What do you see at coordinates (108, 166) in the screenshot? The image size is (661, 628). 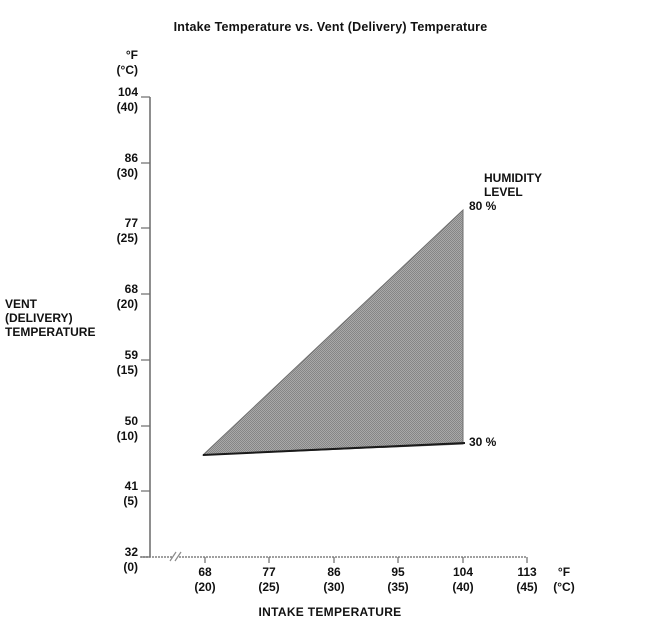 I see `y-tick-label-86: 86 (30)` at bounding box center [108, 166].